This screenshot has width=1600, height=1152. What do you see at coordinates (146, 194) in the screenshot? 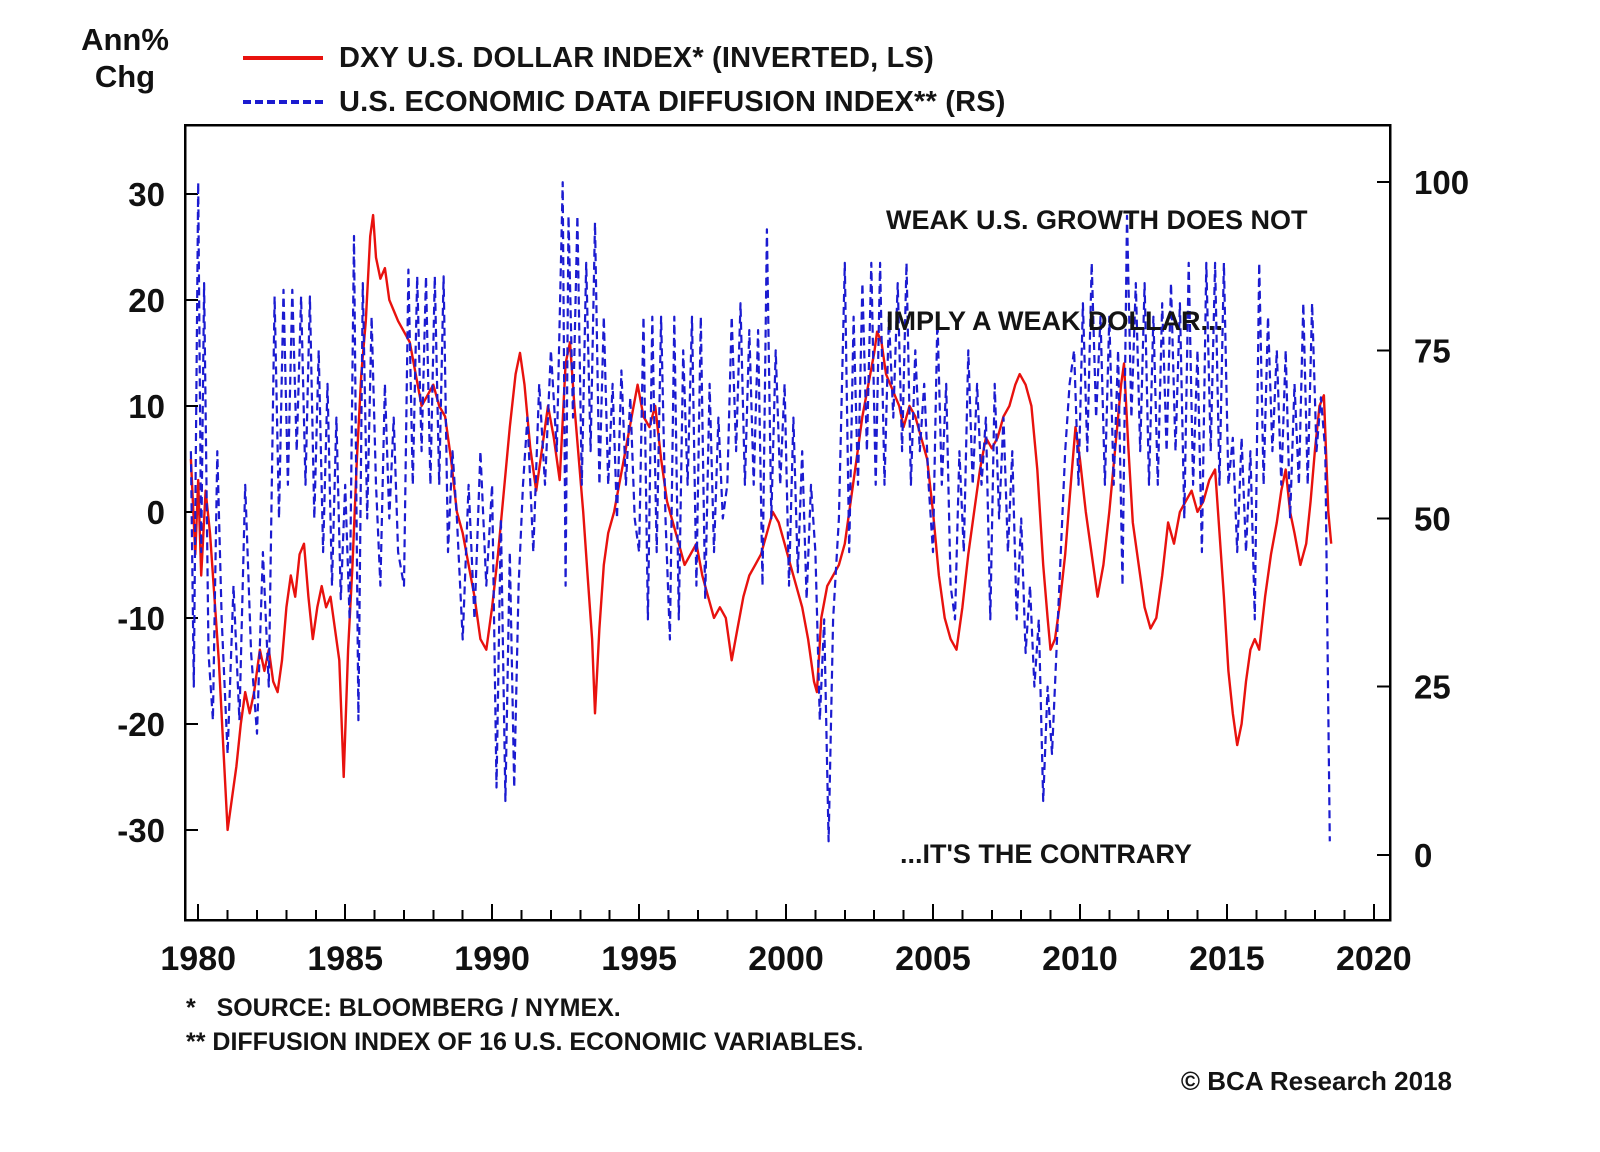
I see `svg-text: 30` at bounding box center [146, 194].